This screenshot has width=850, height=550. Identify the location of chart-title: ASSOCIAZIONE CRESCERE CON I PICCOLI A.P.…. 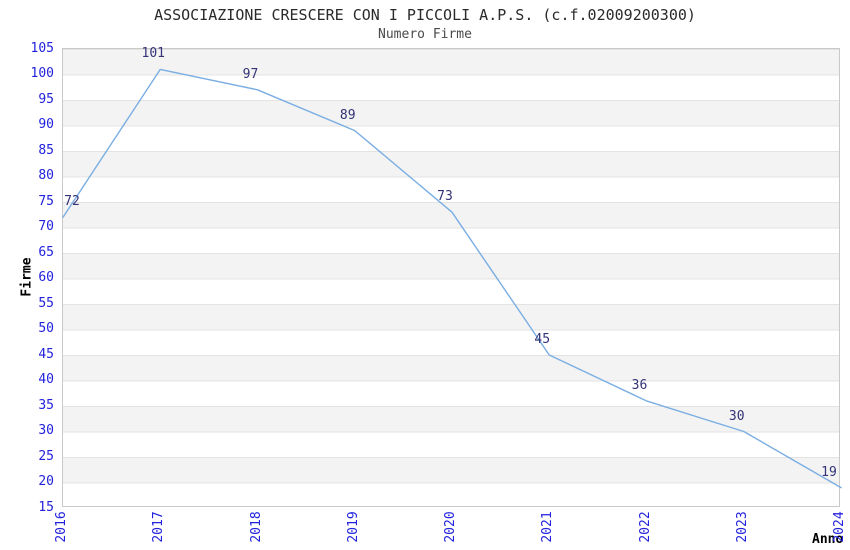
(425, 15).